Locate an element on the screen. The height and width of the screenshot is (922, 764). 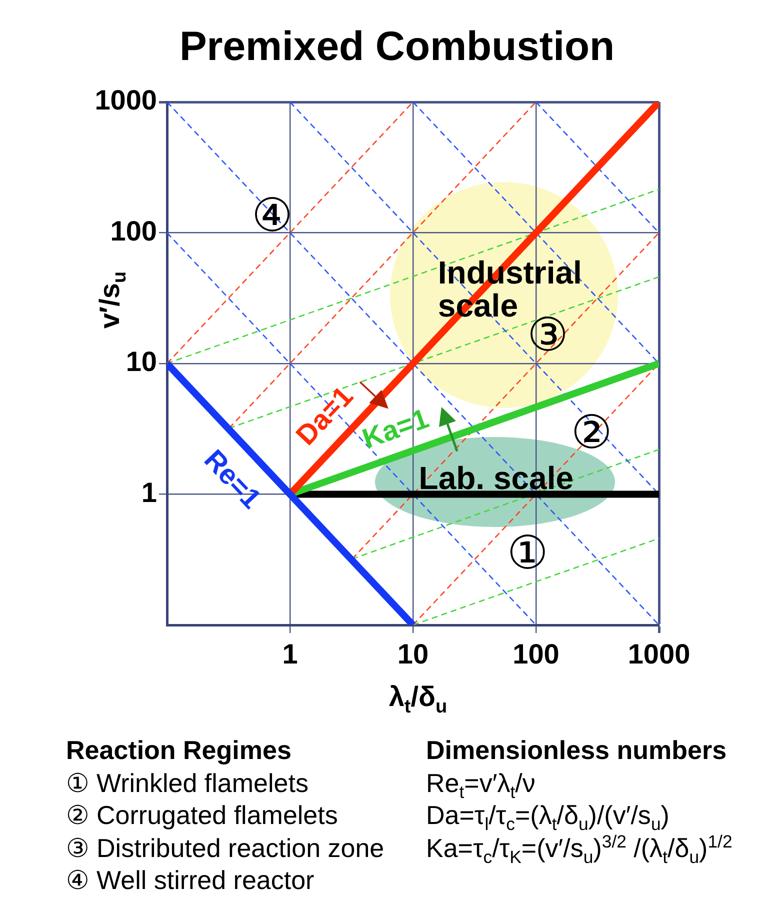
y-tick-label: 1000 is located at coordinates (125, 100).